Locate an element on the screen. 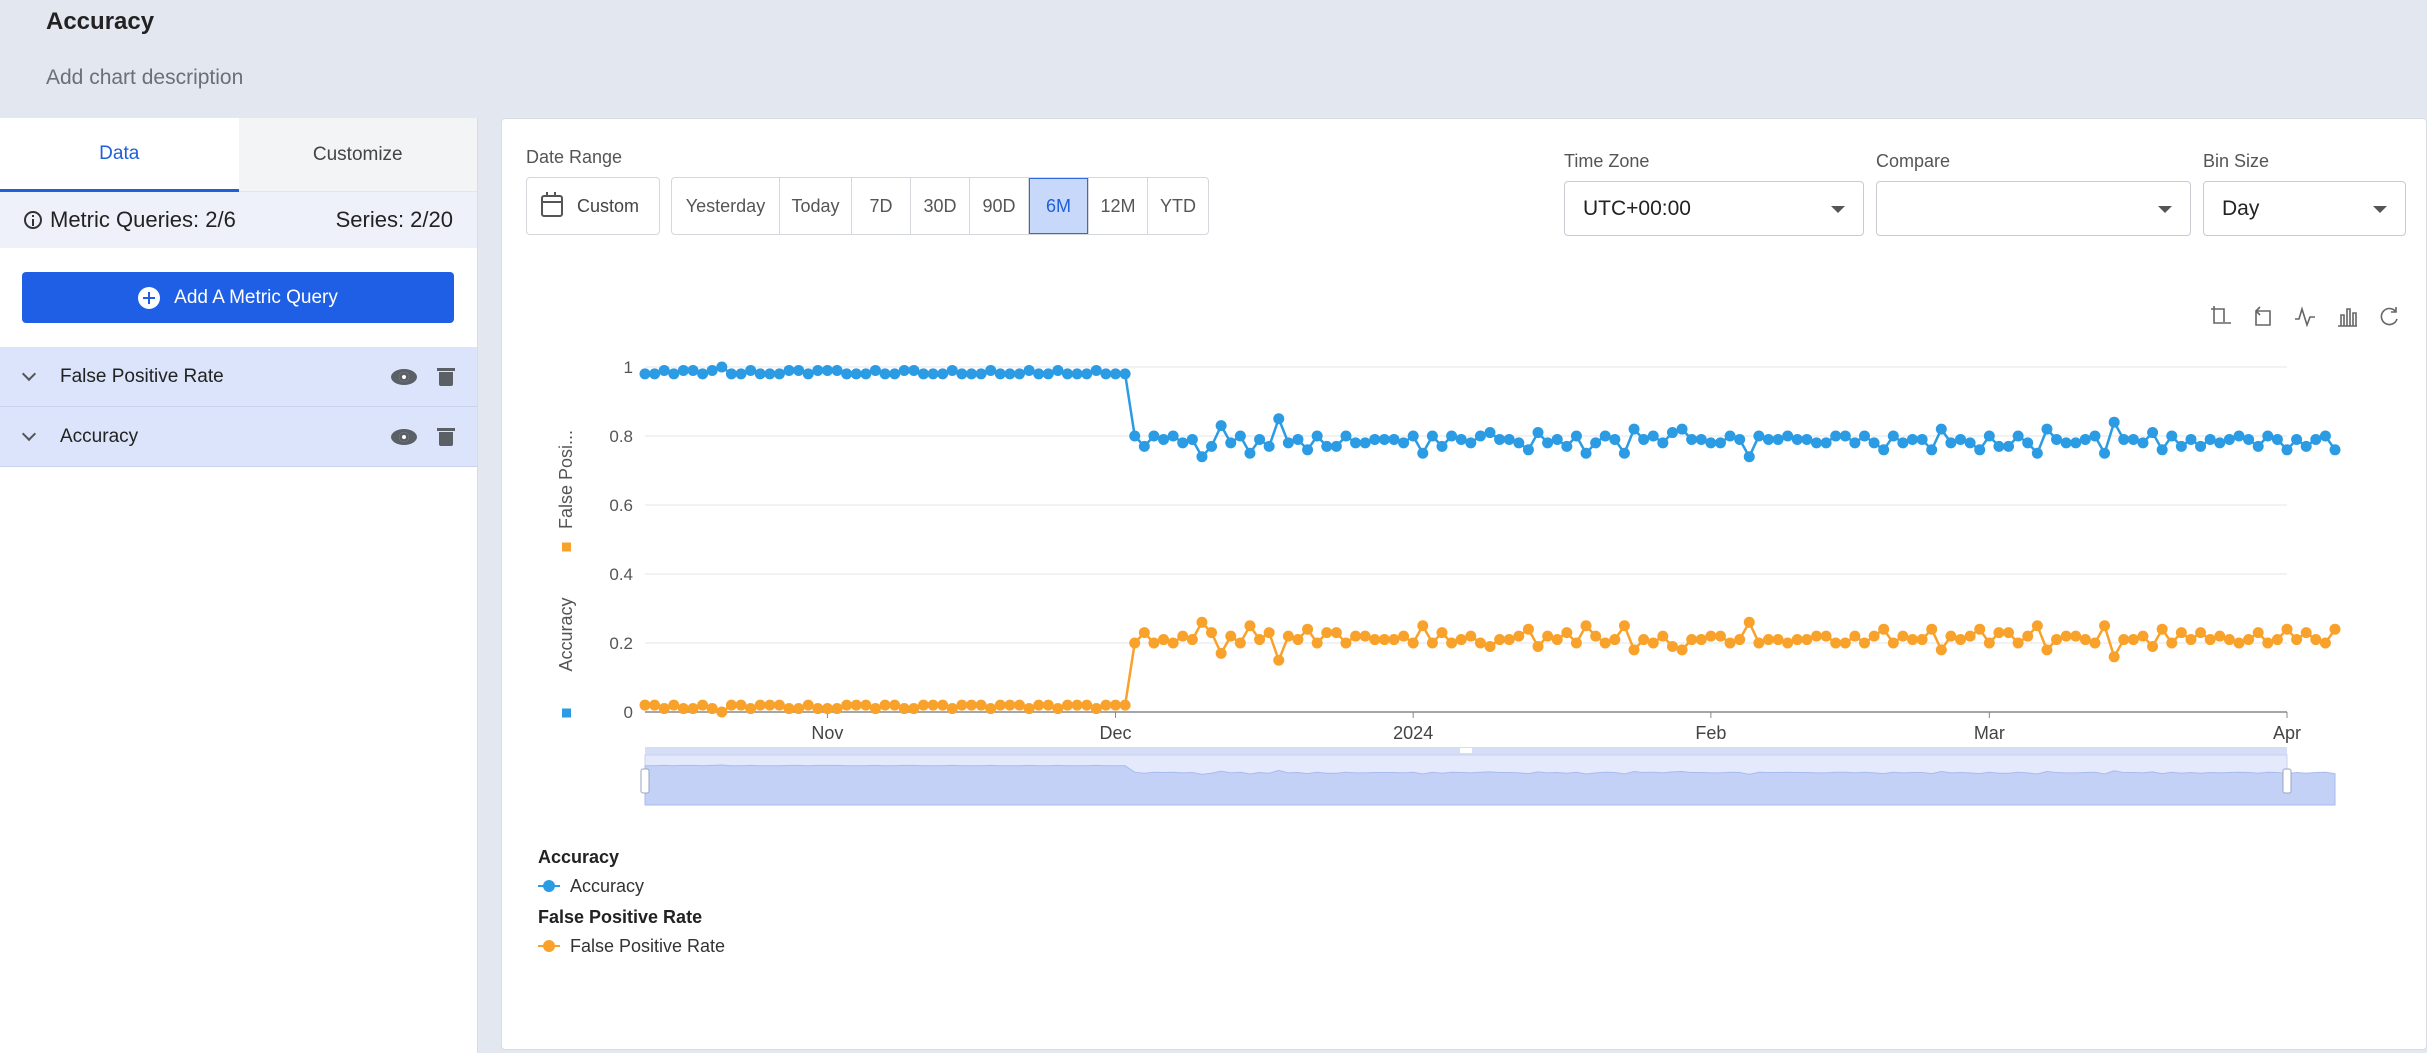  range-12m: 12M is located at coordinates (1118, 206).